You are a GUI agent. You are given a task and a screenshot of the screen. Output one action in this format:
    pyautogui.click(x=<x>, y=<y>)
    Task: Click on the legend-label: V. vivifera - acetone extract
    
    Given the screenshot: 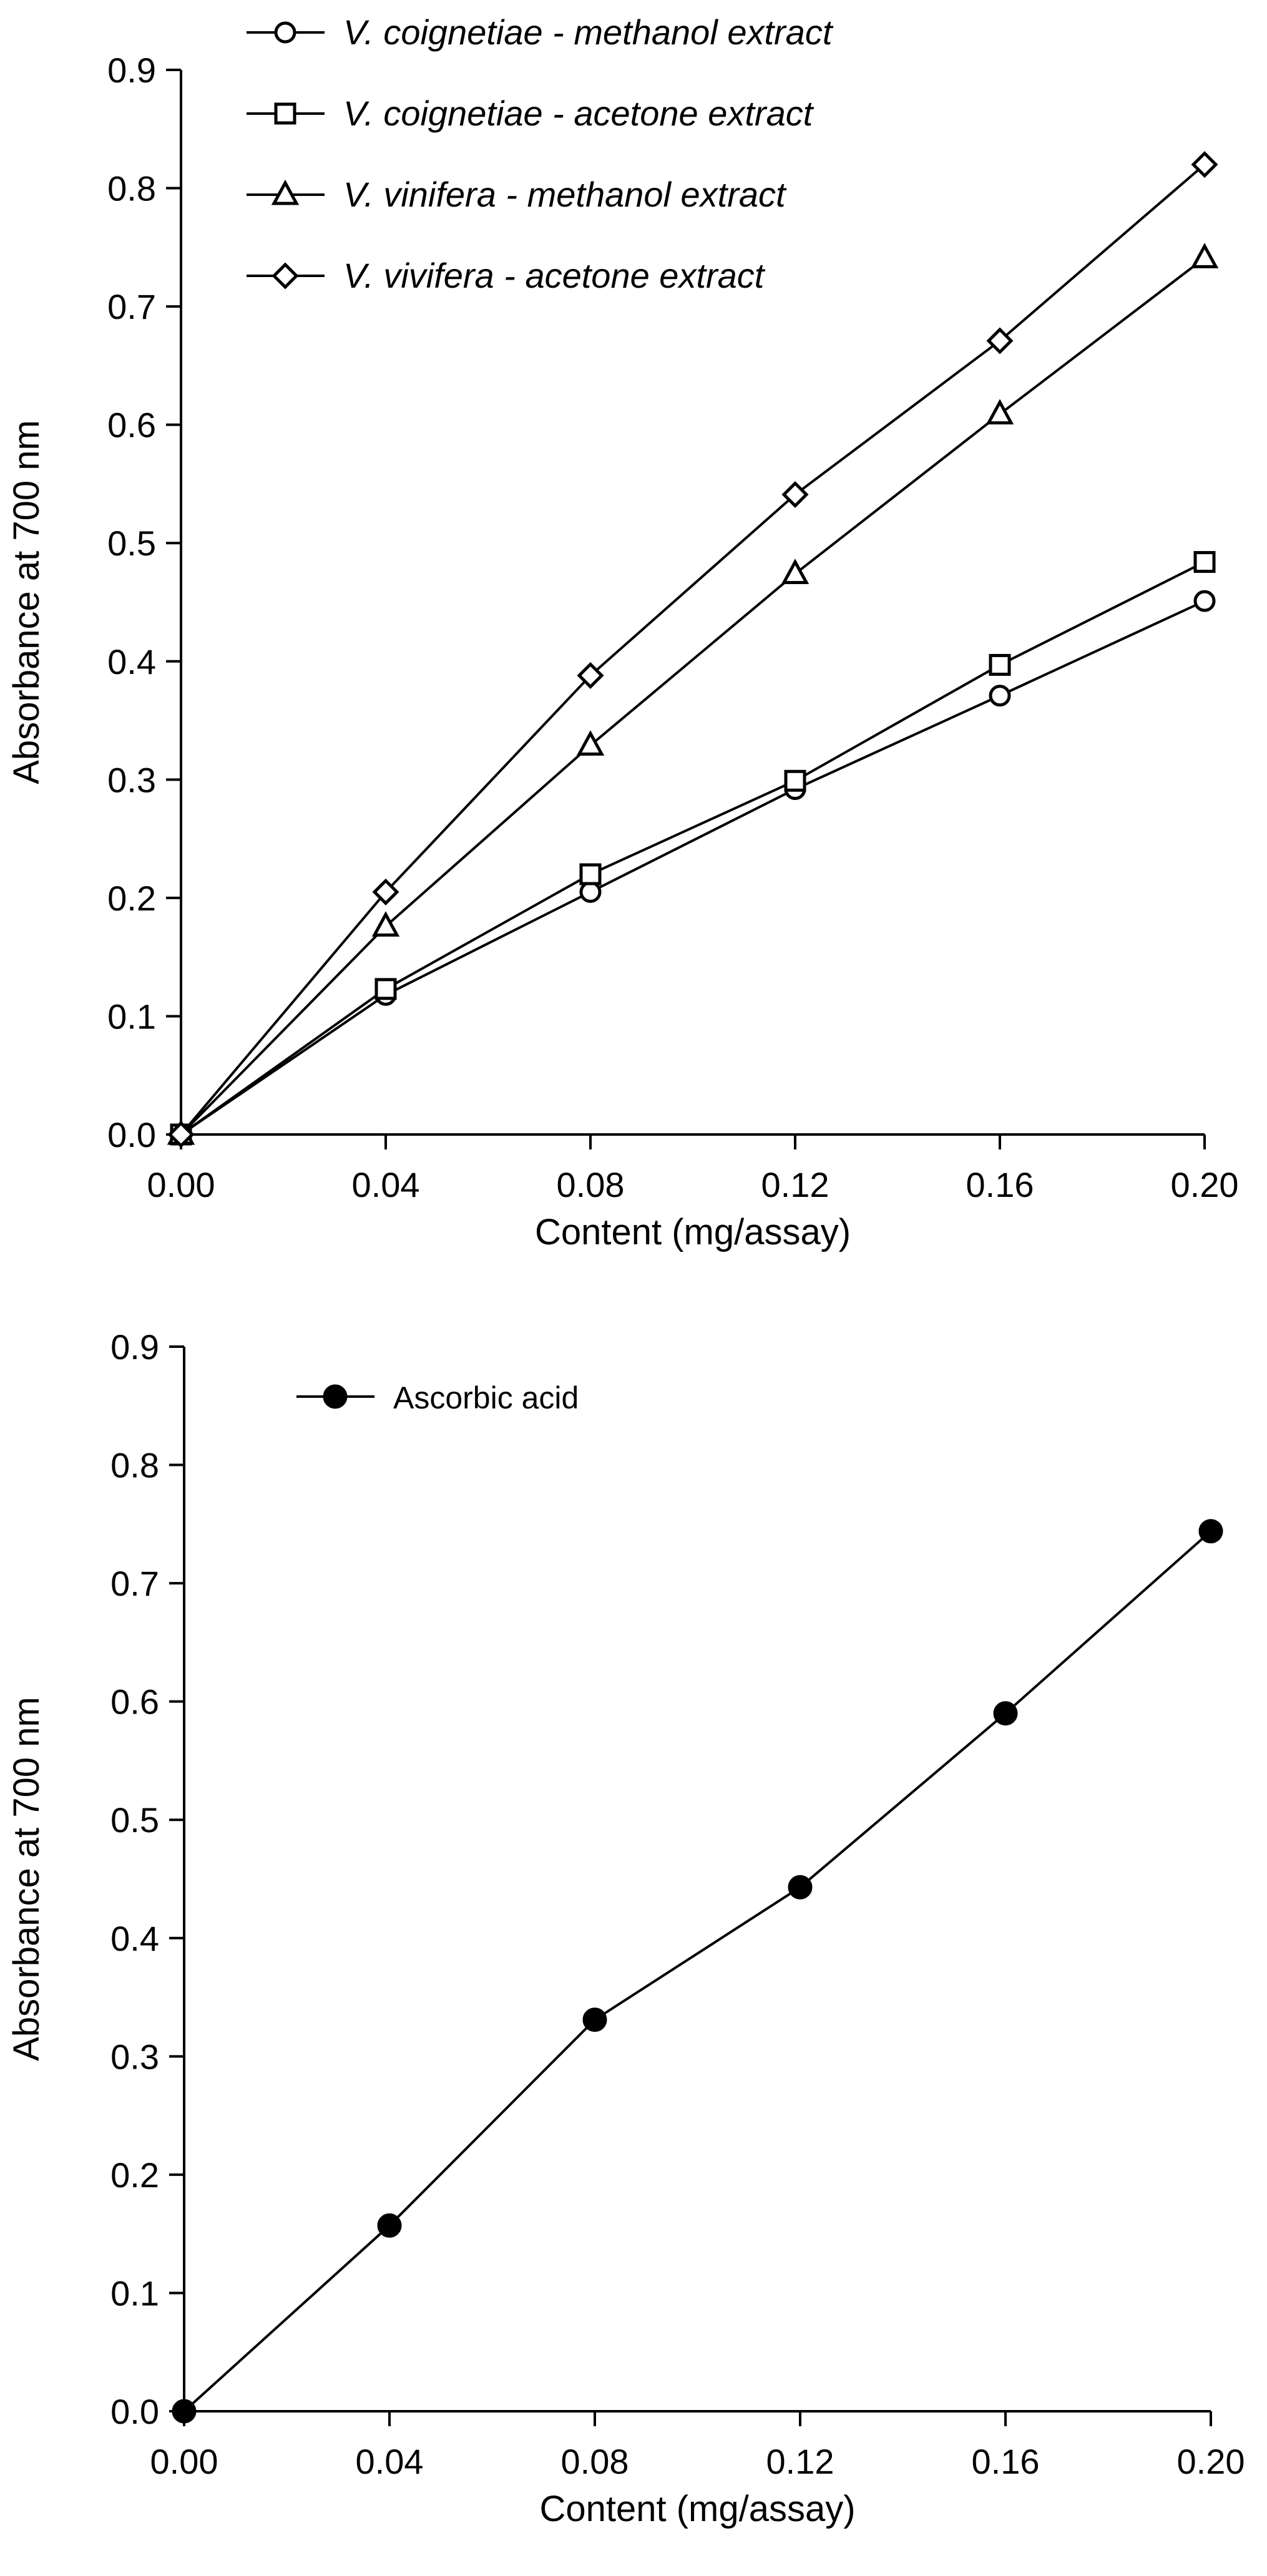 What is the action you would take?
    pyautogui.click(x=554, y=275)
    